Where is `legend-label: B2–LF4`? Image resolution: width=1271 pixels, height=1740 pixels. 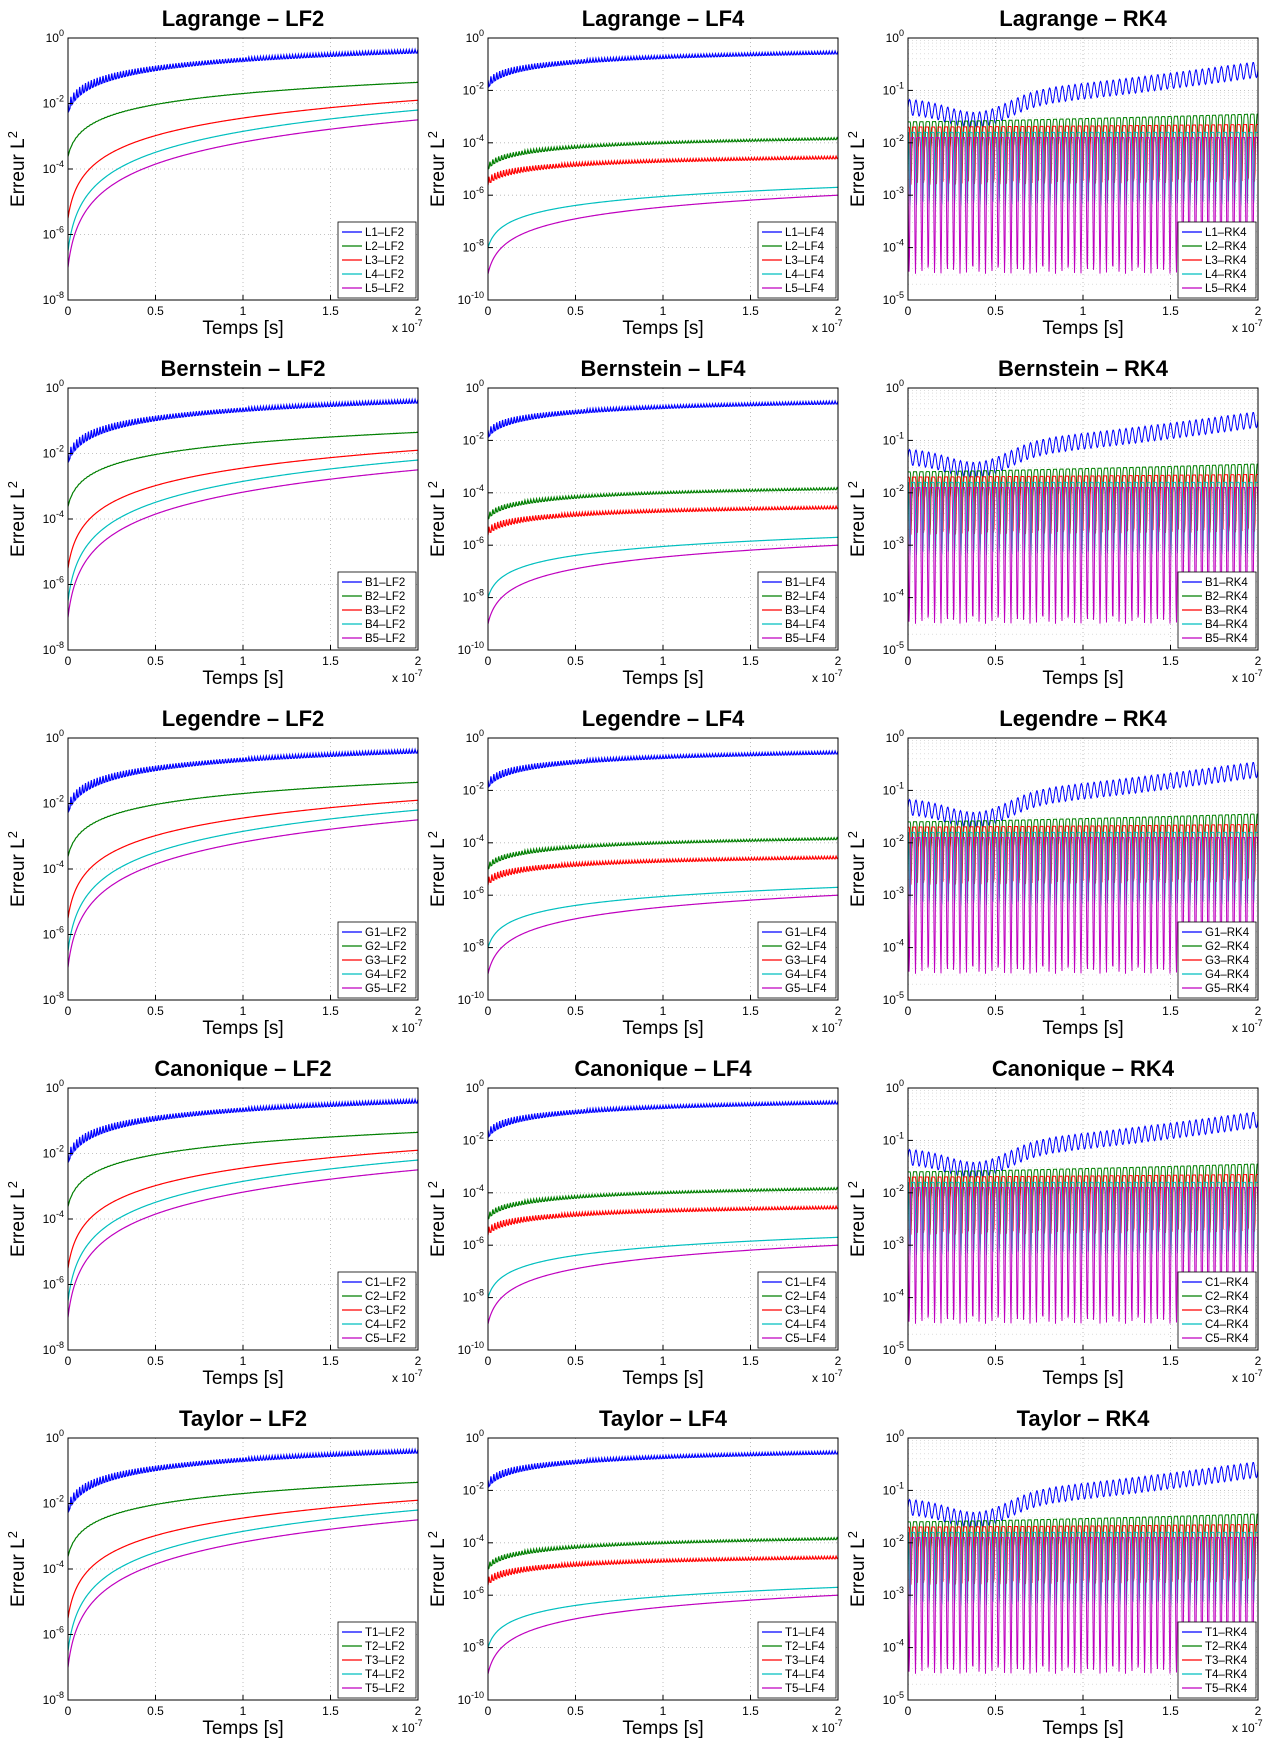
legend-label: B2–LF4 is located at coordinates (805, 597).